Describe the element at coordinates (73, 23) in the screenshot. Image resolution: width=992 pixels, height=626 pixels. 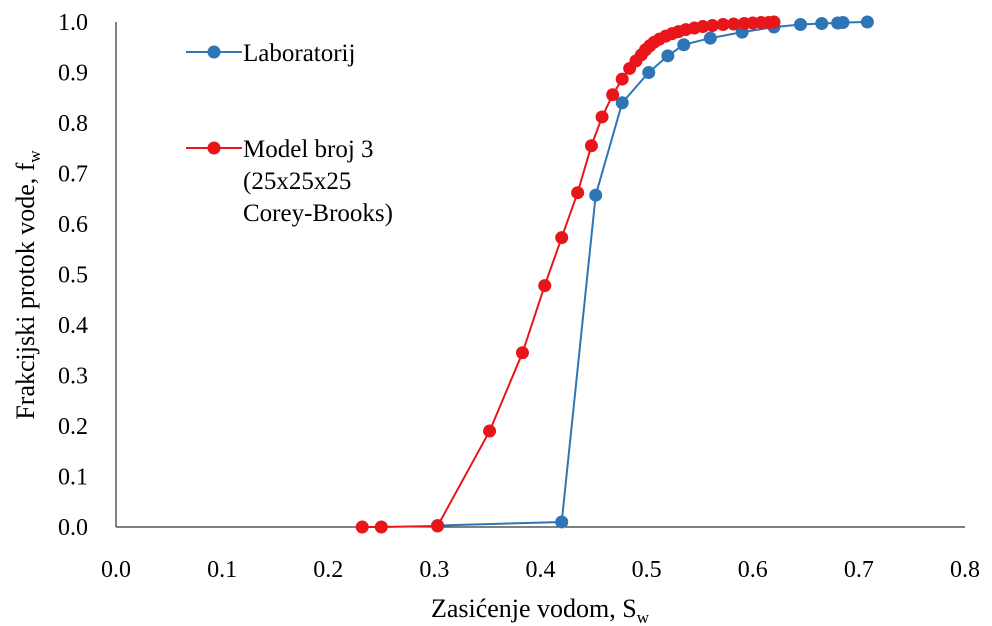
I see `y-tick-label-10: 1.0` at that location.